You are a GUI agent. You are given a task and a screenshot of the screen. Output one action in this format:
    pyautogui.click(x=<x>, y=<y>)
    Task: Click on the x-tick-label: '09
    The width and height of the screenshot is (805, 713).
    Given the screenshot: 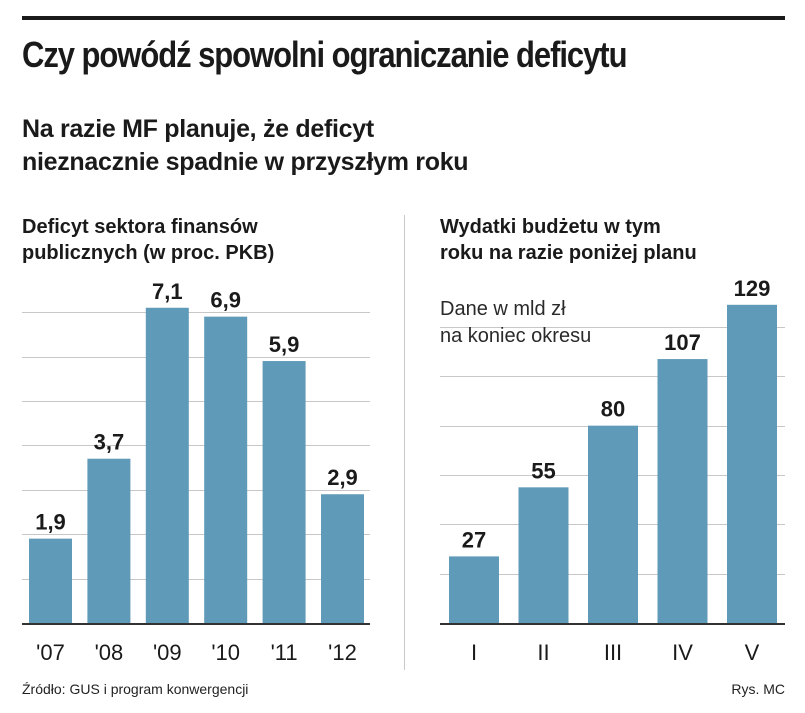 What is the action you would take?
    pyautogui.click(x=167, y=652)
    